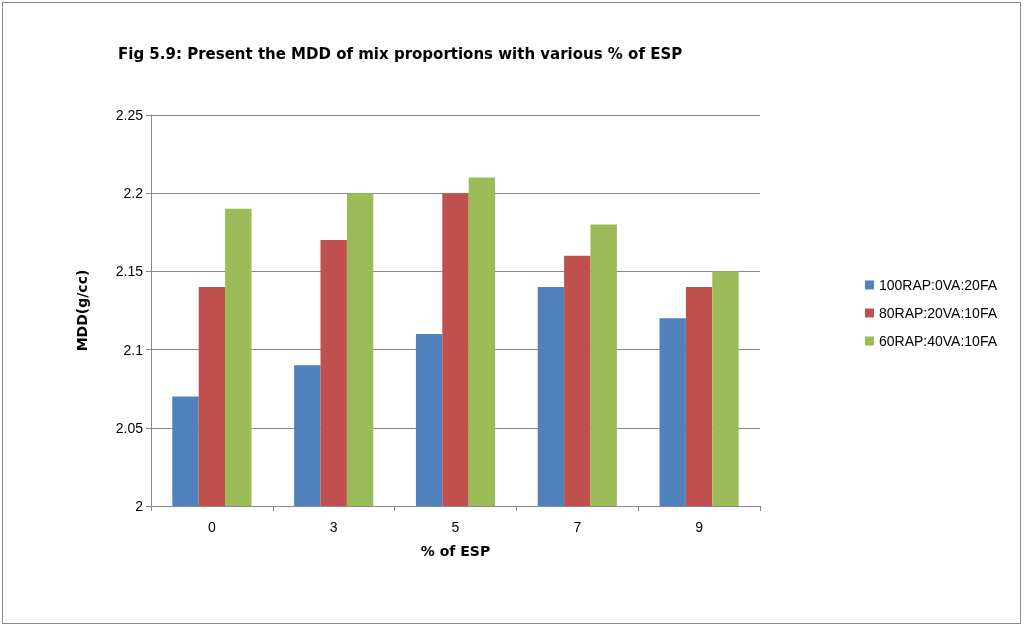  Describe the element at coordinates (333, 527) in the screenshot. I see `x-tick-label: 3` at that location.